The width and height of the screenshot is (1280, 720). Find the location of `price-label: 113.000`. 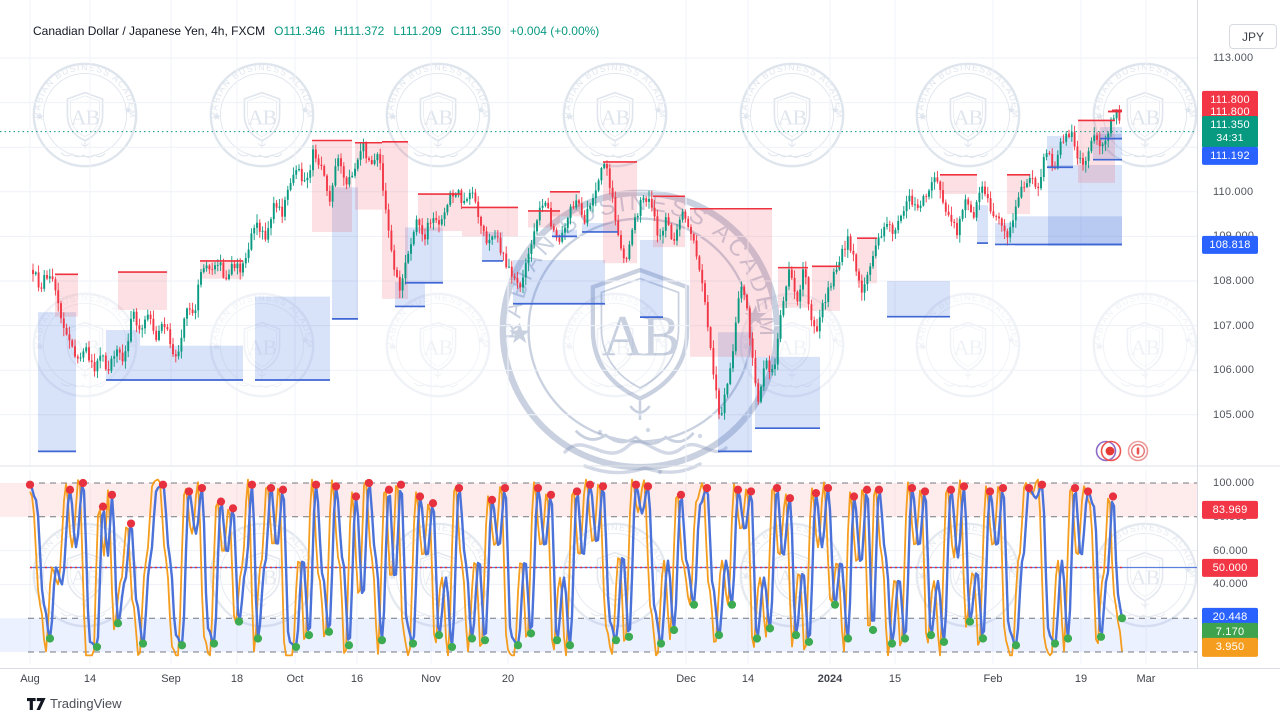

price-label: 113.000 is located at coordinates (1233, 58).